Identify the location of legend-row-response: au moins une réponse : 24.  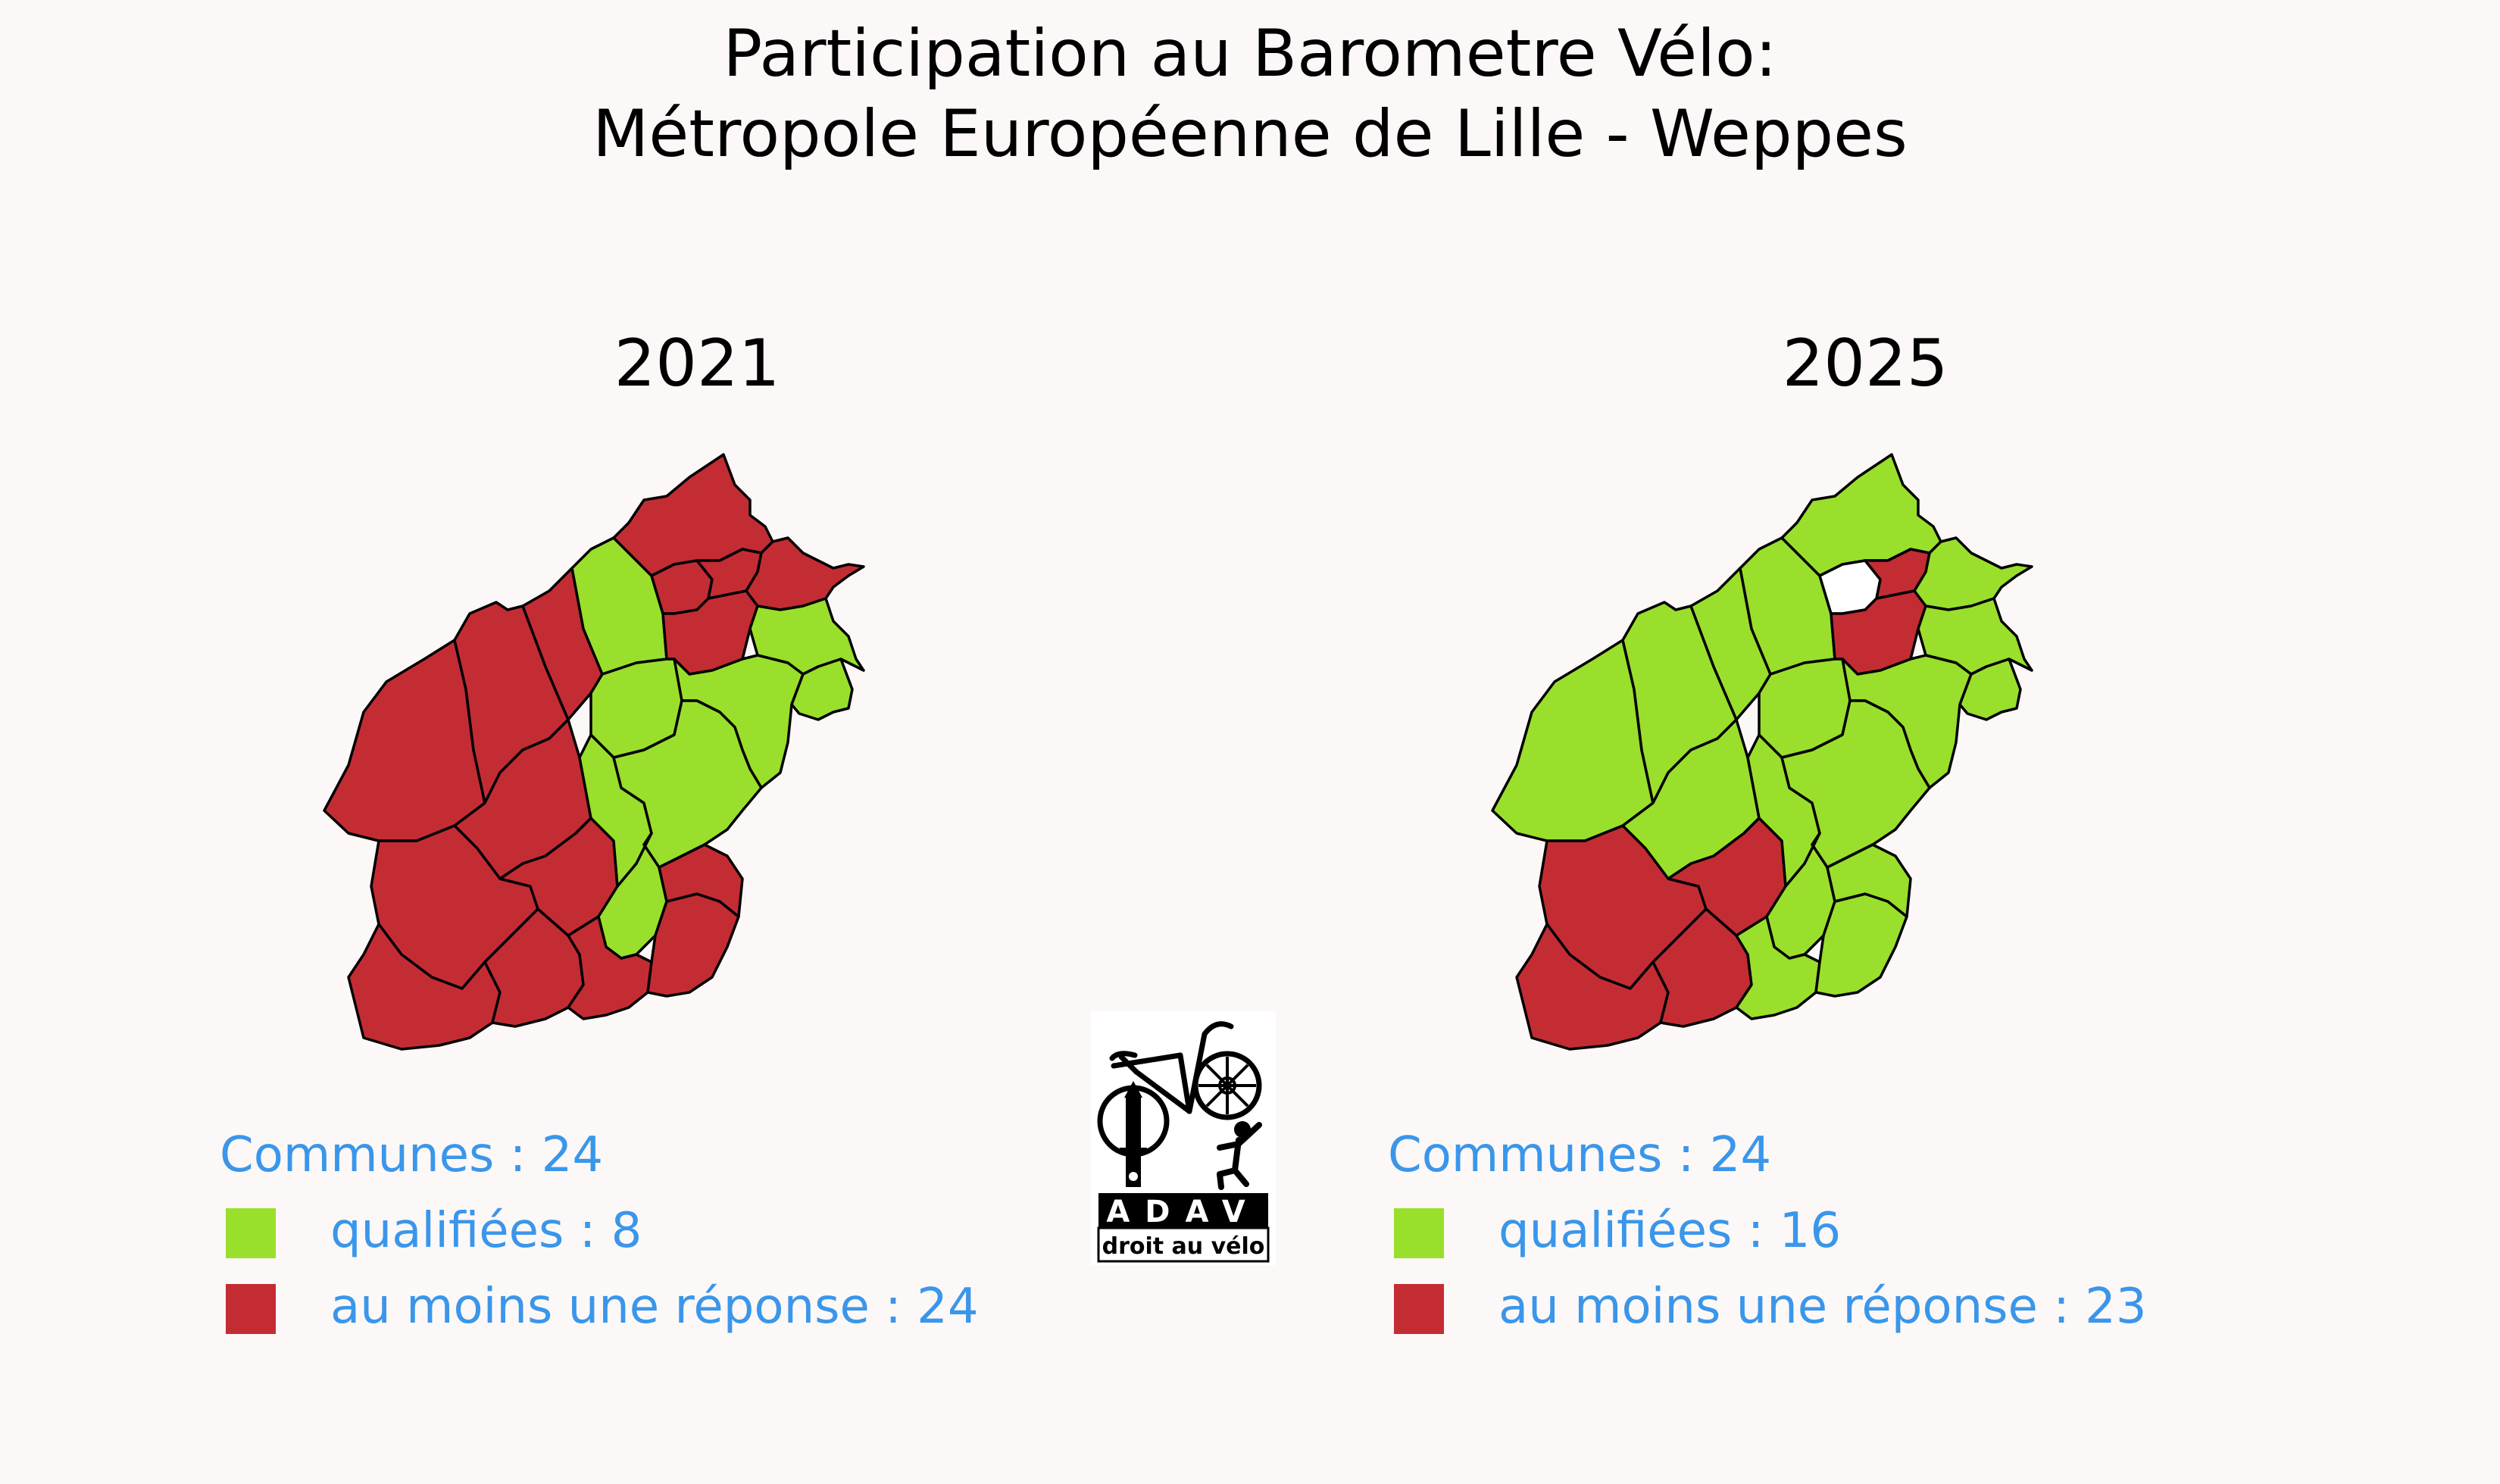
(599, 1307).